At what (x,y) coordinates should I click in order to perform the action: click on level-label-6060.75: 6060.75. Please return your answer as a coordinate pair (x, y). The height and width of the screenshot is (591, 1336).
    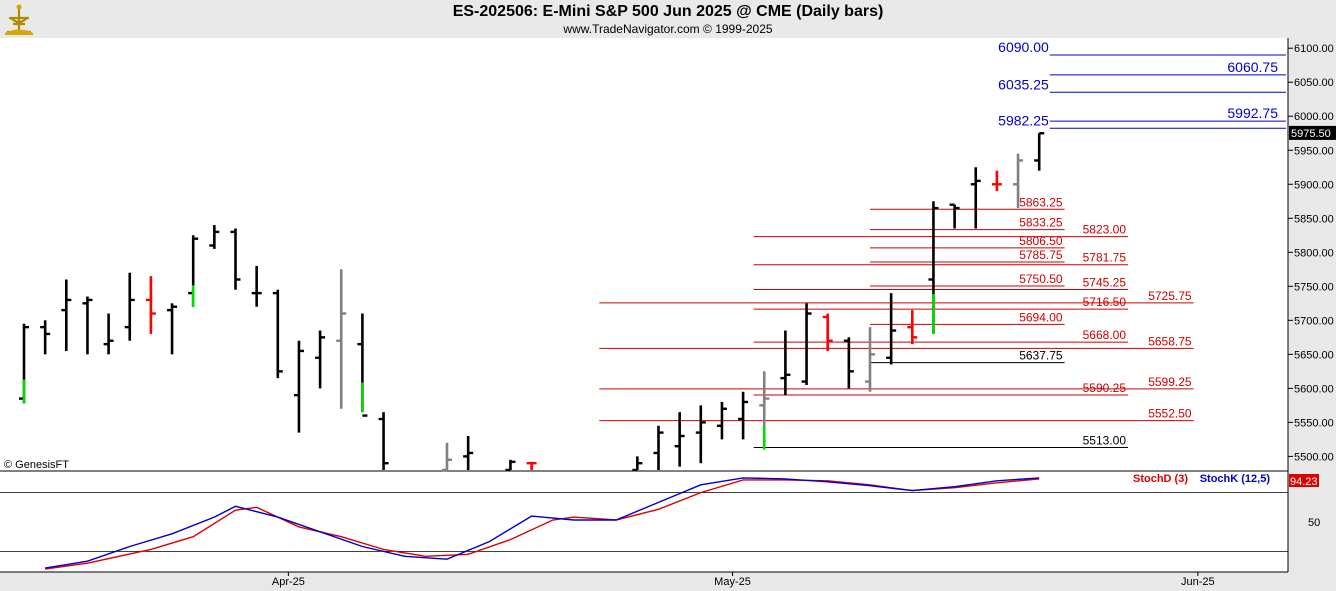
    Looking at the image, I should click on (1252, 67).